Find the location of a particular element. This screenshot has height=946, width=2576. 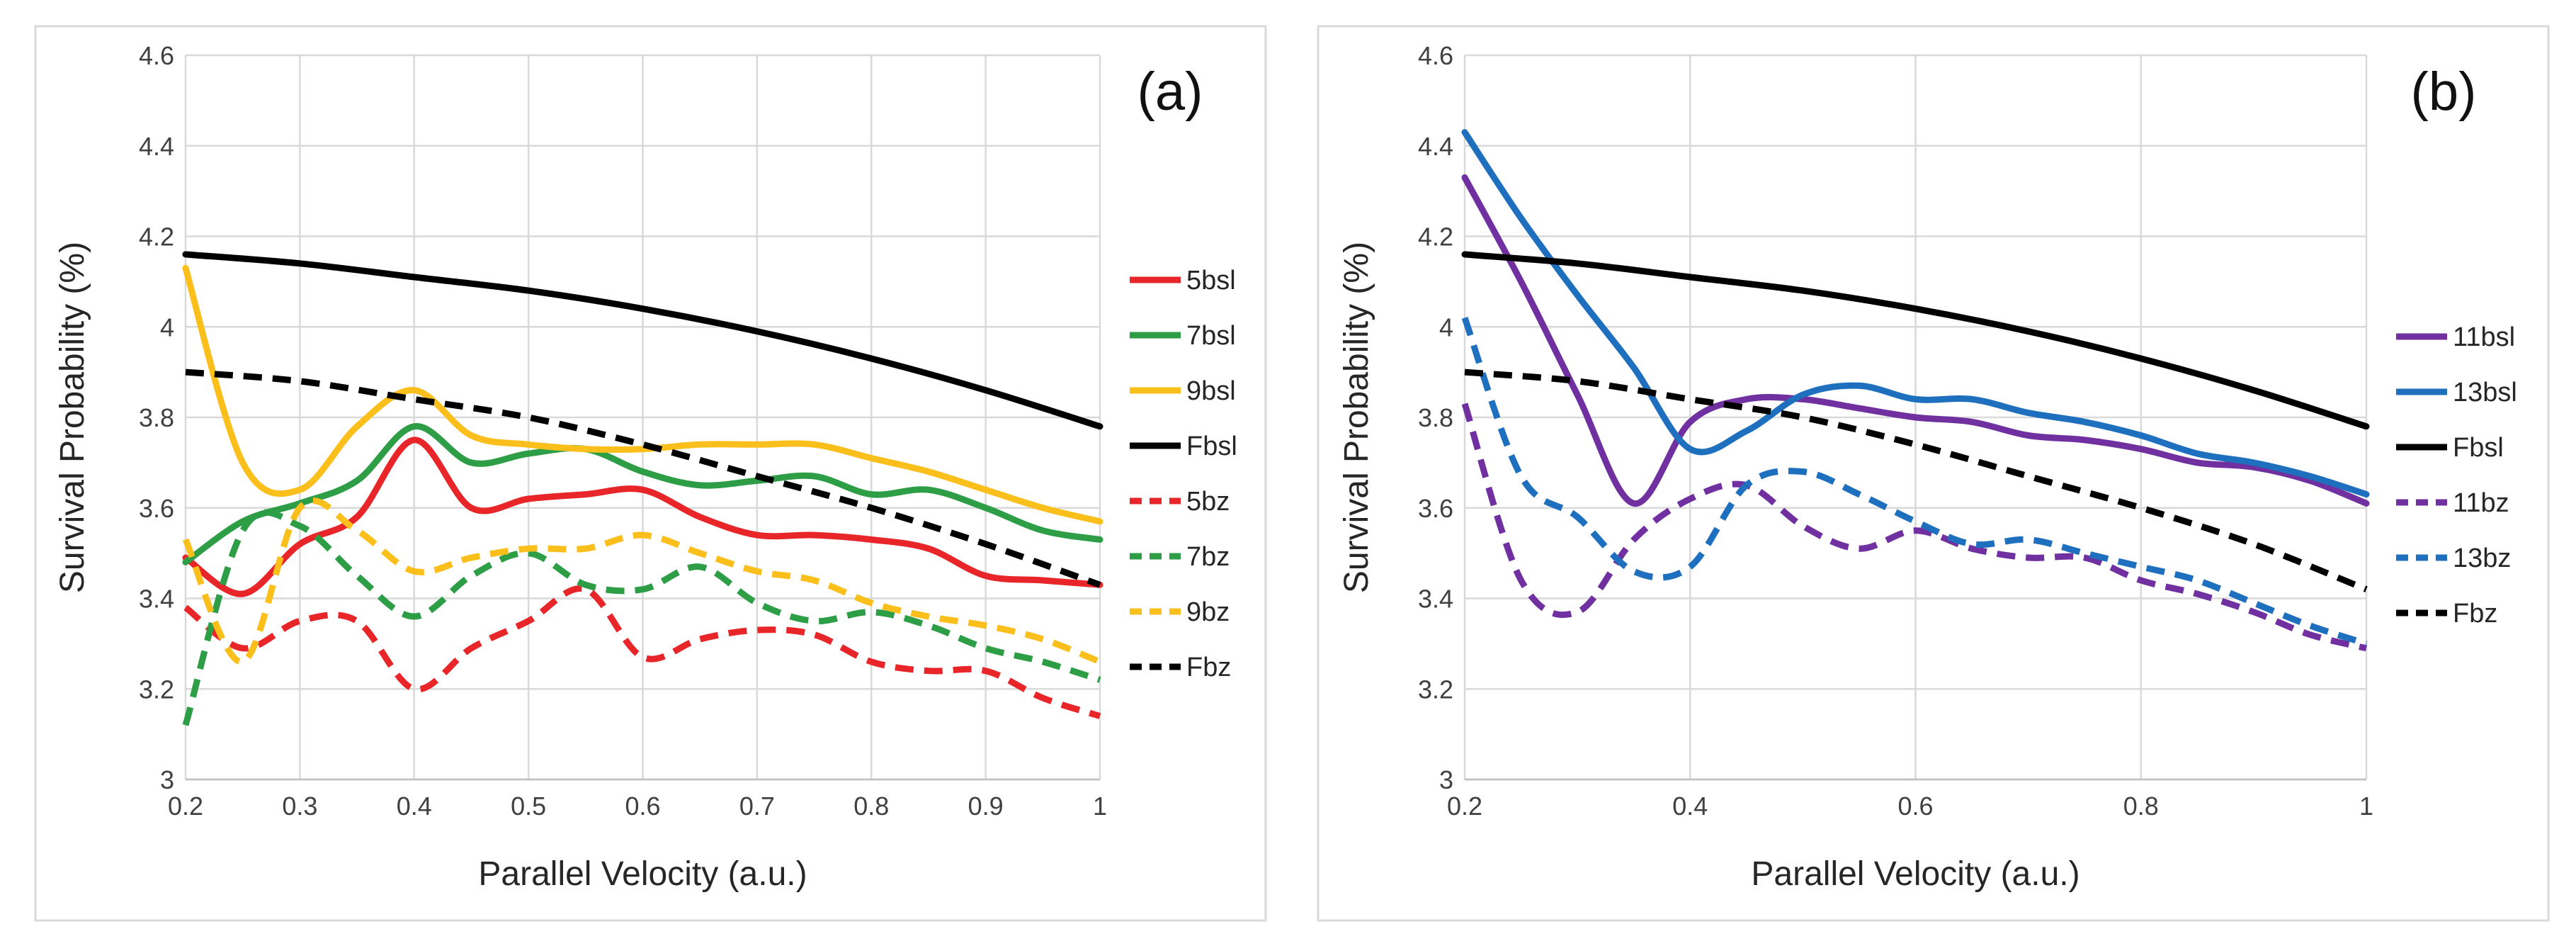

series-line-11bsl is located at coordinates (1915, 341).